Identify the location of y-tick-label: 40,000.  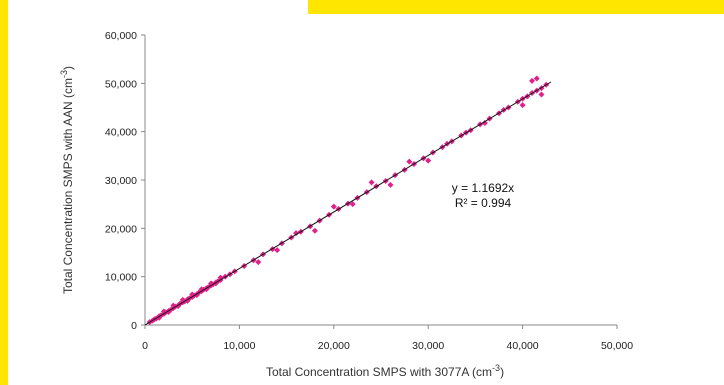
(121, 133).